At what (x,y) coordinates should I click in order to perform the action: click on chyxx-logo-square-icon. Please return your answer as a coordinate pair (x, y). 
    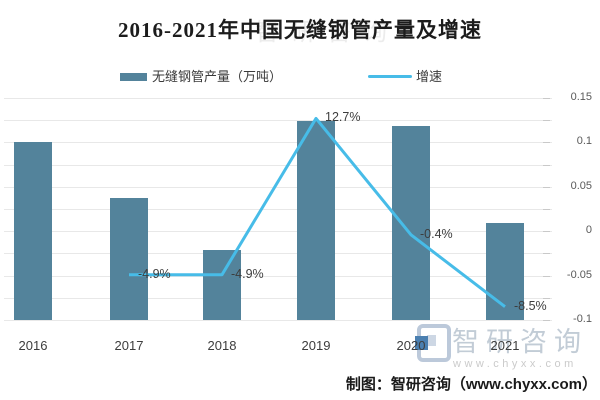
    Looking at the image, I should click on (421, 343).